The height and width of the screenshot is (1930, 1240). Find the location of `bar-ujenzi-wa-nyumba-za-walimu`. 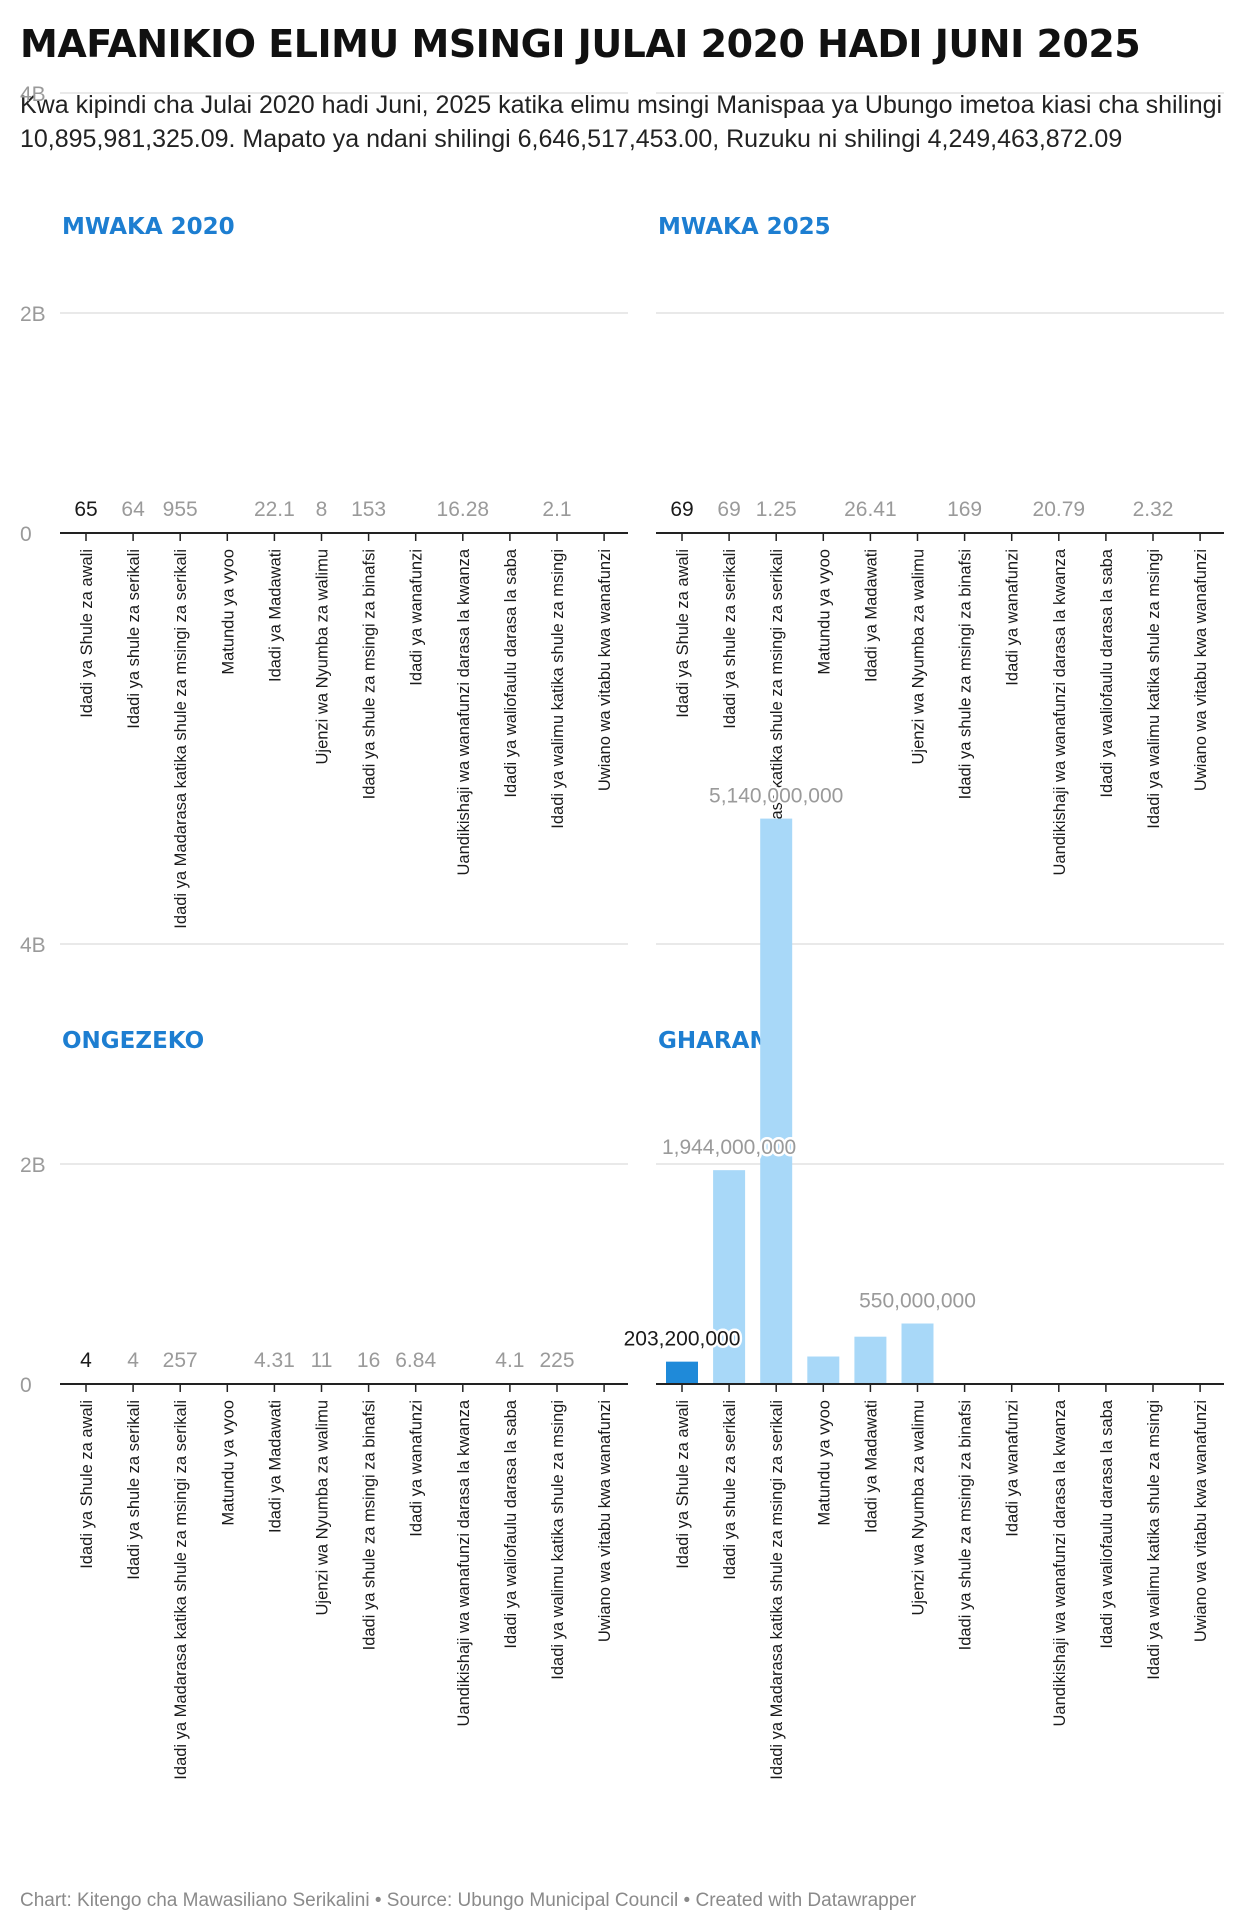

bar-ujenzi-wa-nyumba-za-walimu is located at coordinates (917, 1353).